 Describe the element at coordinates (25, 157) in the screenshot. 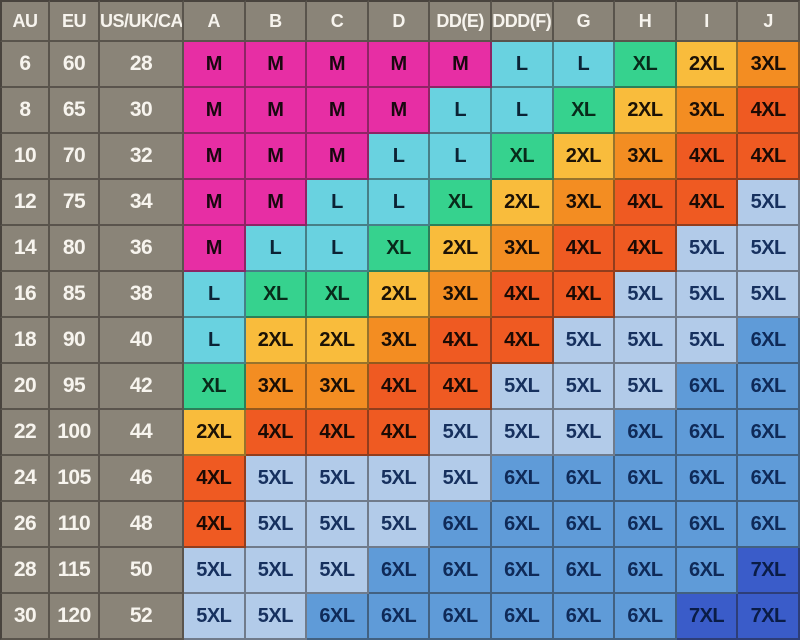

I see `au-band-cell: 10` at that location.